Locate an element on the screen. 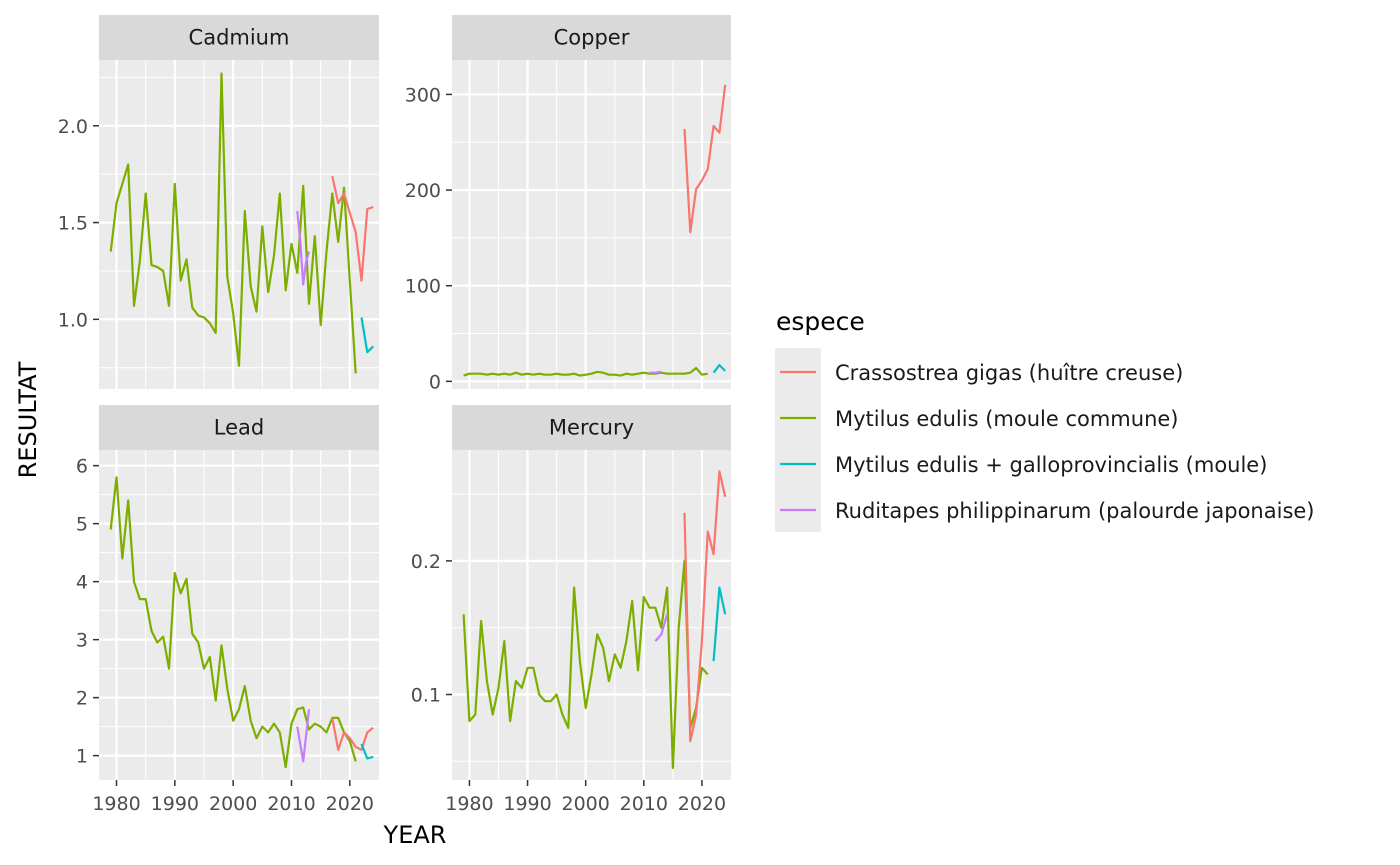  y-tick-label: 0.1 is located at coordinates (426, 695).